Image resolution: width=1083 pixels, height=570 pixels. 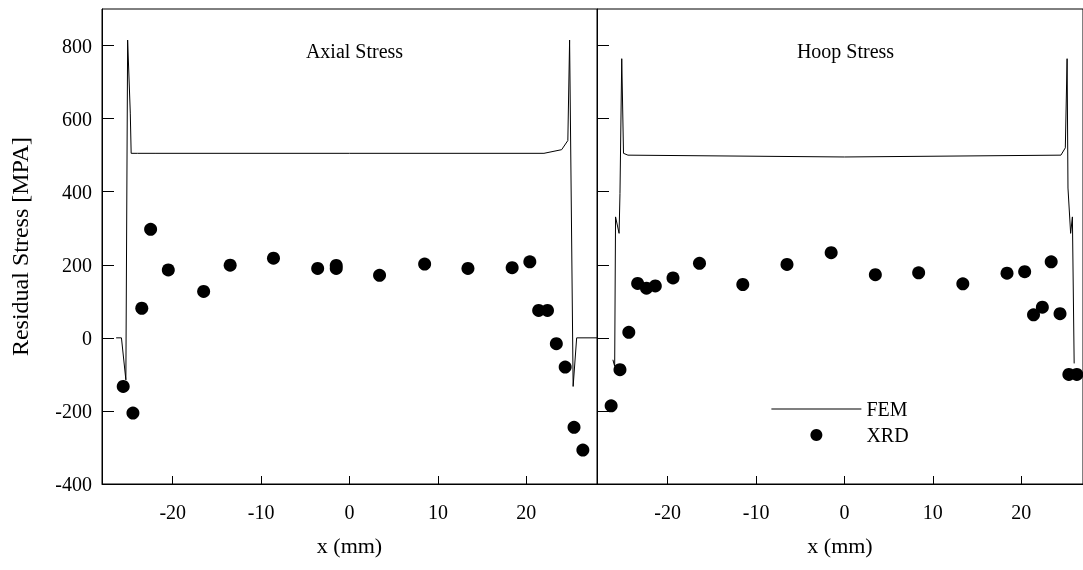 What do you see at coordinates (887, 435) in the screenshot?
I see `legend-label: XRD` at bounding box center [887, 435].